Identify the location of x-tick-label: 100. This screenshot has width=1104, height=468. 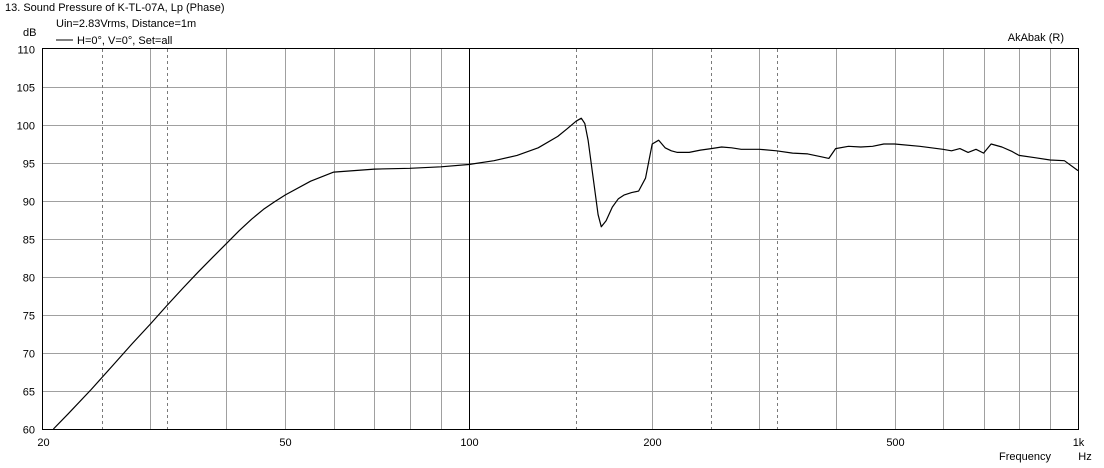
(469, 443).